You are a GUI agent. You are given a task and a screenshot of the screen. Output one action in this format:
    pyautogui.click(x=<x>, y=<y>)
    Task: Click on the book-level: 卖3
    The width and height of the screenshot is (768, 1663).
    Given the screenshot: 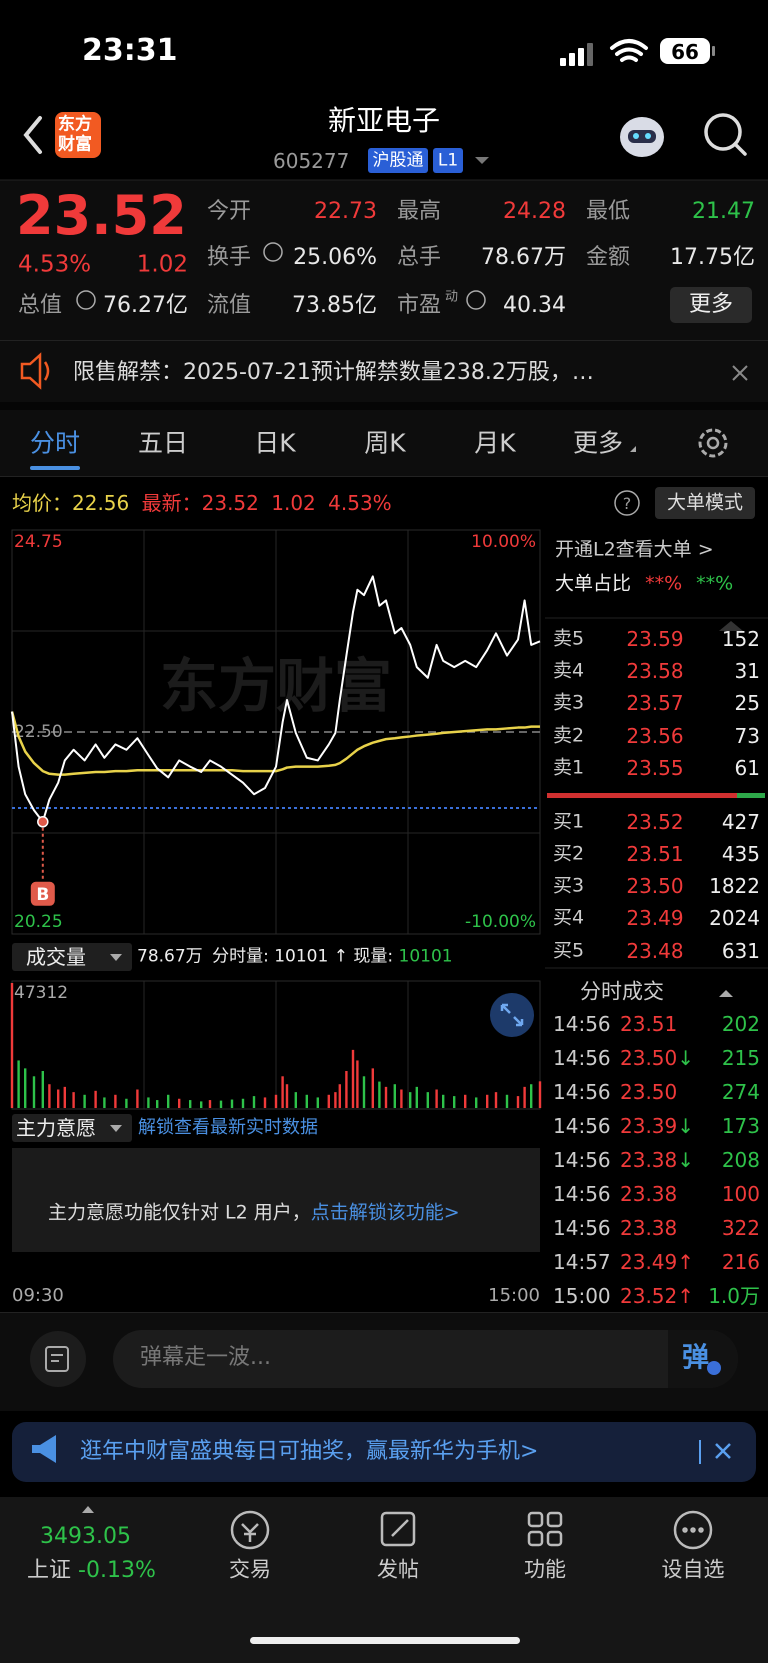 What is the action you would take?
    pyautogui.click(x=569, y=702)
    